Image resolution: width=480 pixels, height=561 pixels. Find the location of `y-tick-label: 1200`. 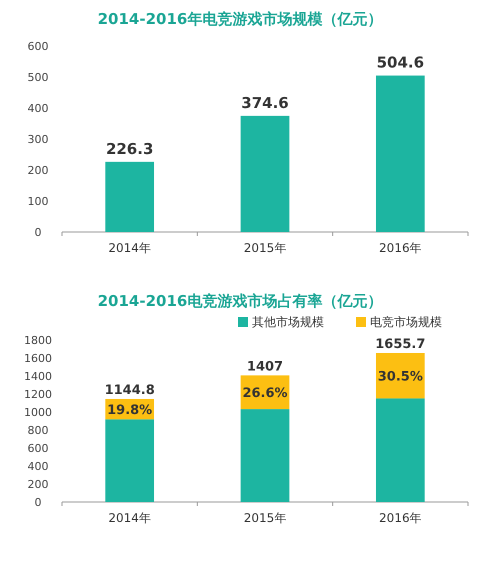

y-tick-label: 1200 is located at coordinates (38, 394).